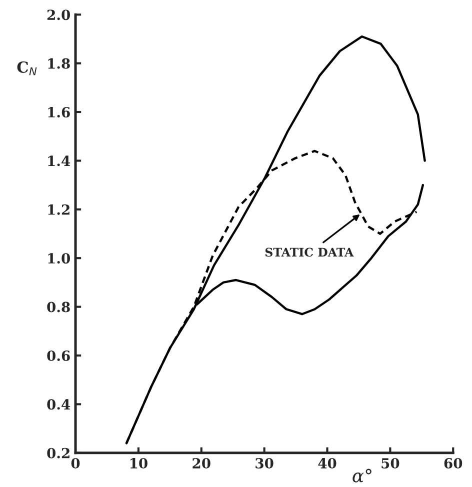  Describe the element at coordinates (58, 15) in the screenshot. I see `y-tick-label: 2.0` at that location.